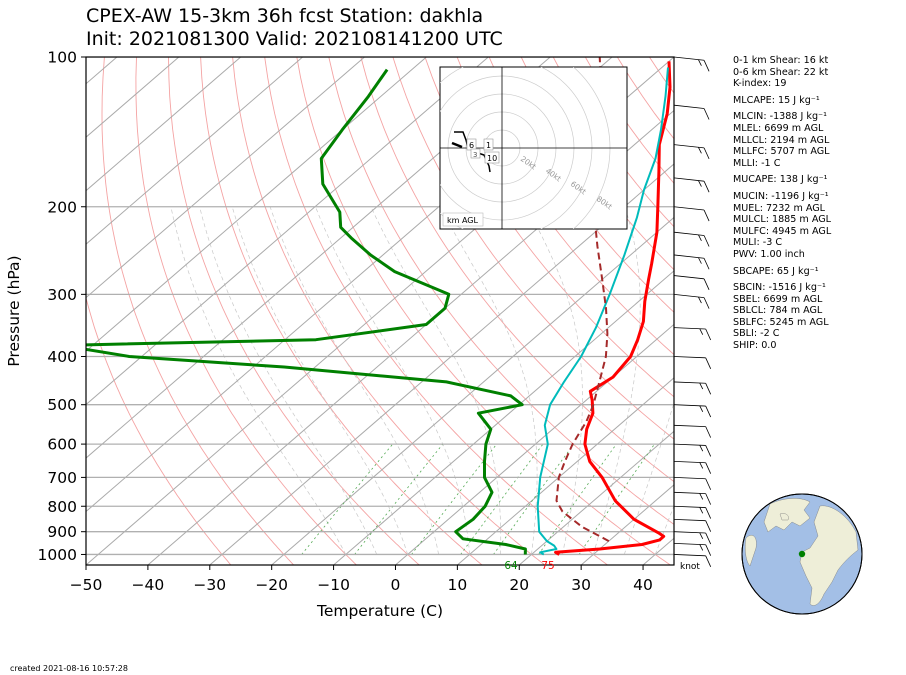  I want to click on temperature-line, so click(613, 308).